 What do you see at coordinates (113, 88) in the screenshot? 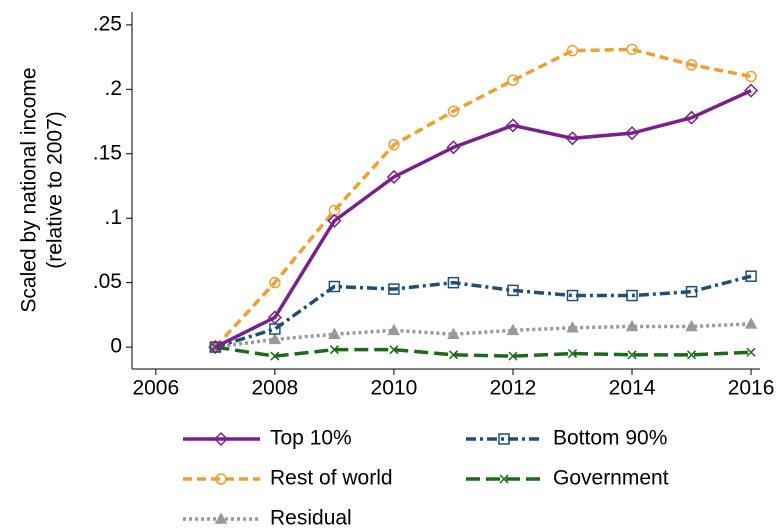
I see `y-tick-label: .2` at bounding box center [113, 88].